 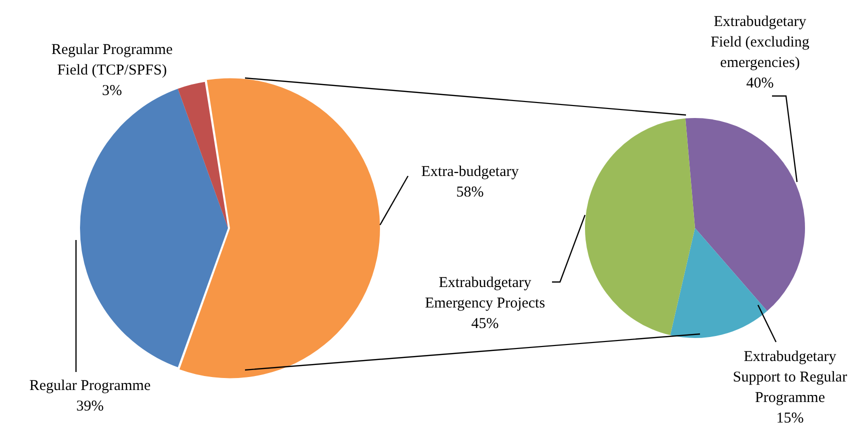 I want to click on slice-label: Extrabudgetary Emergency Projects, so click(x=485, y=293).